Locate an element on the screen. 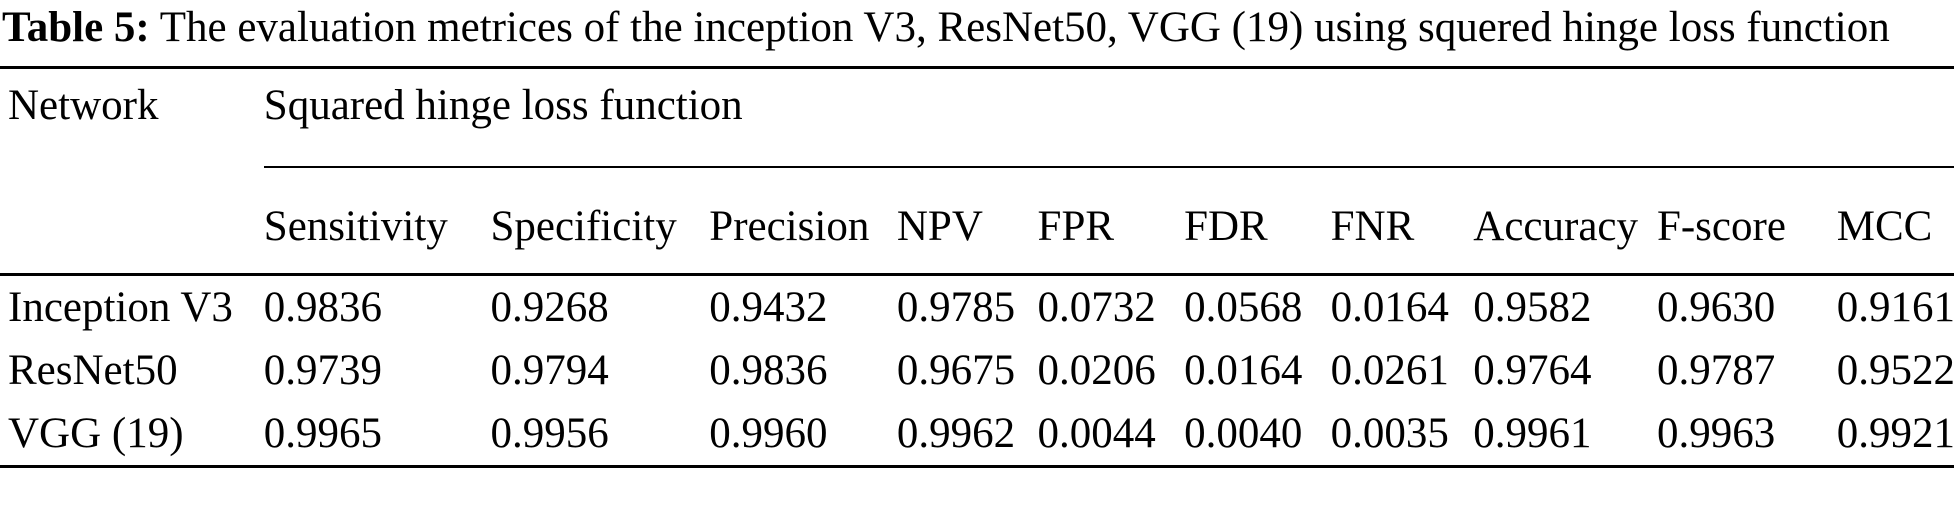 Image resolution: width=1954 pixels, height=525 pixels. metric-value-cell: 0.9161 is located at coordinates (1895, 308).